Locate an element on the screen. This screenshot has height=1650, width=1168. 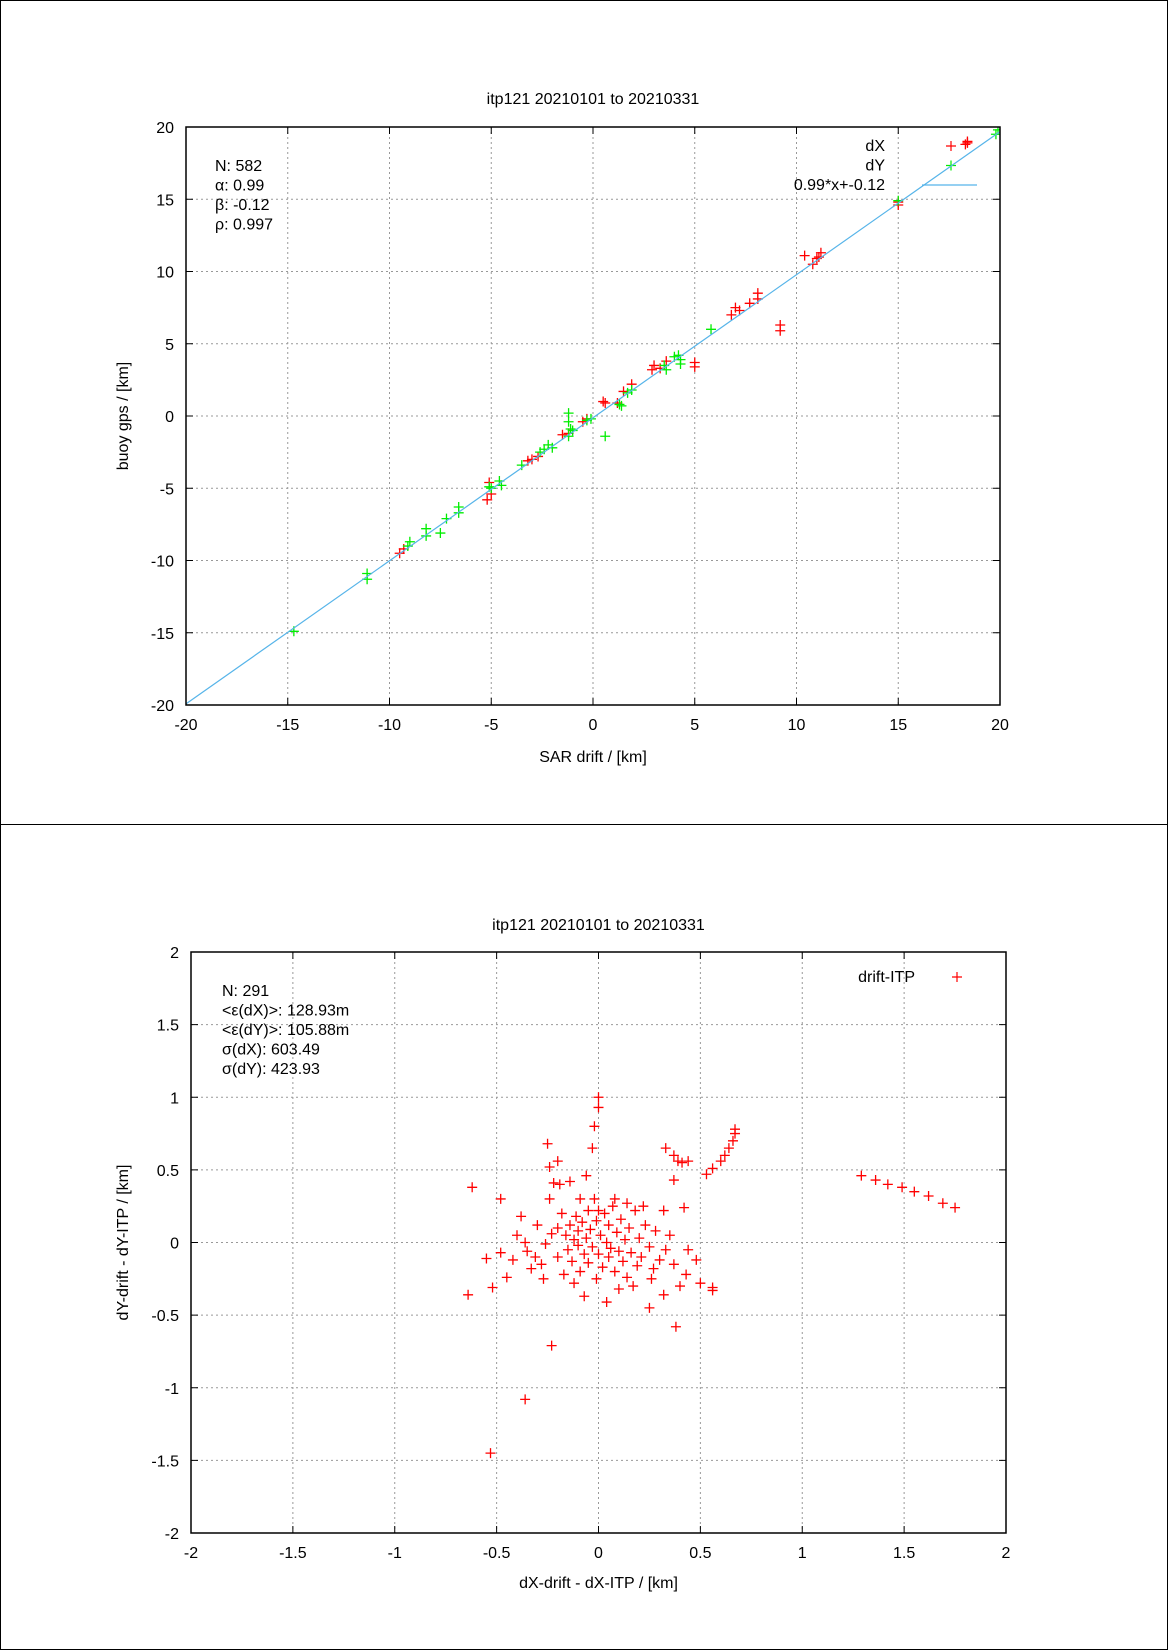
x-tick-label: 20 is located at coordinates (1000, 725).